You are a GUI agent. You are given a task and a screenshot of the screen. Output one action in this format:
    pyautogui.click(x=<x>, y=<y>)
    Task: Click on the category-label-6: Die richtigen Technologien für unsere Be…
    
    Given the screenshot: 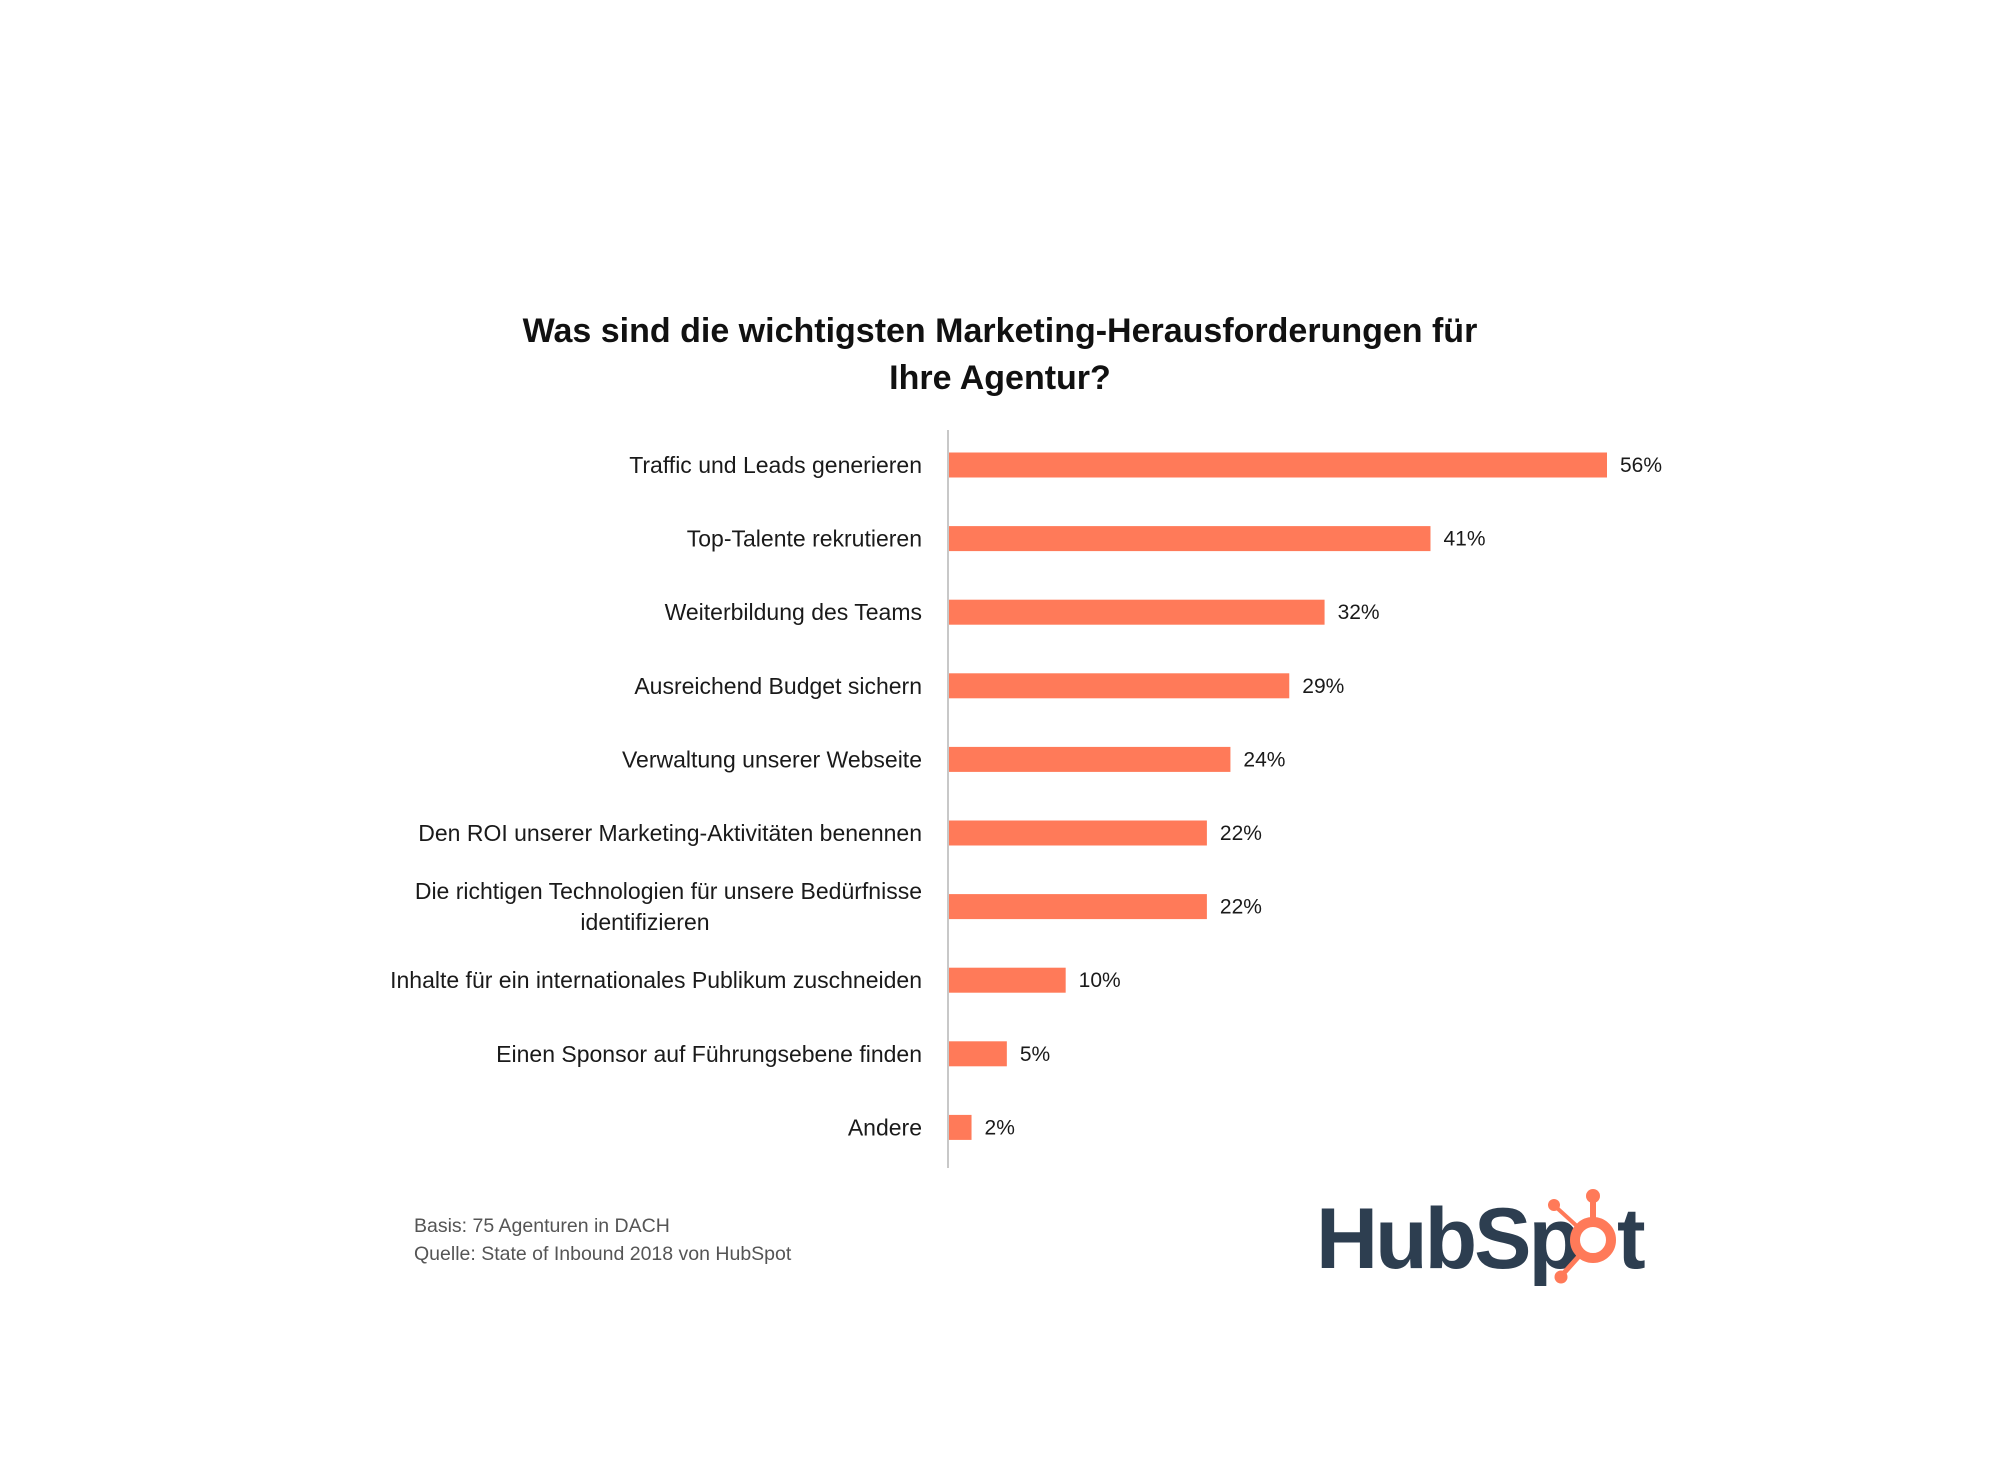 What is the action you would take?
    pyautogui.click(x=668, y=906)
    